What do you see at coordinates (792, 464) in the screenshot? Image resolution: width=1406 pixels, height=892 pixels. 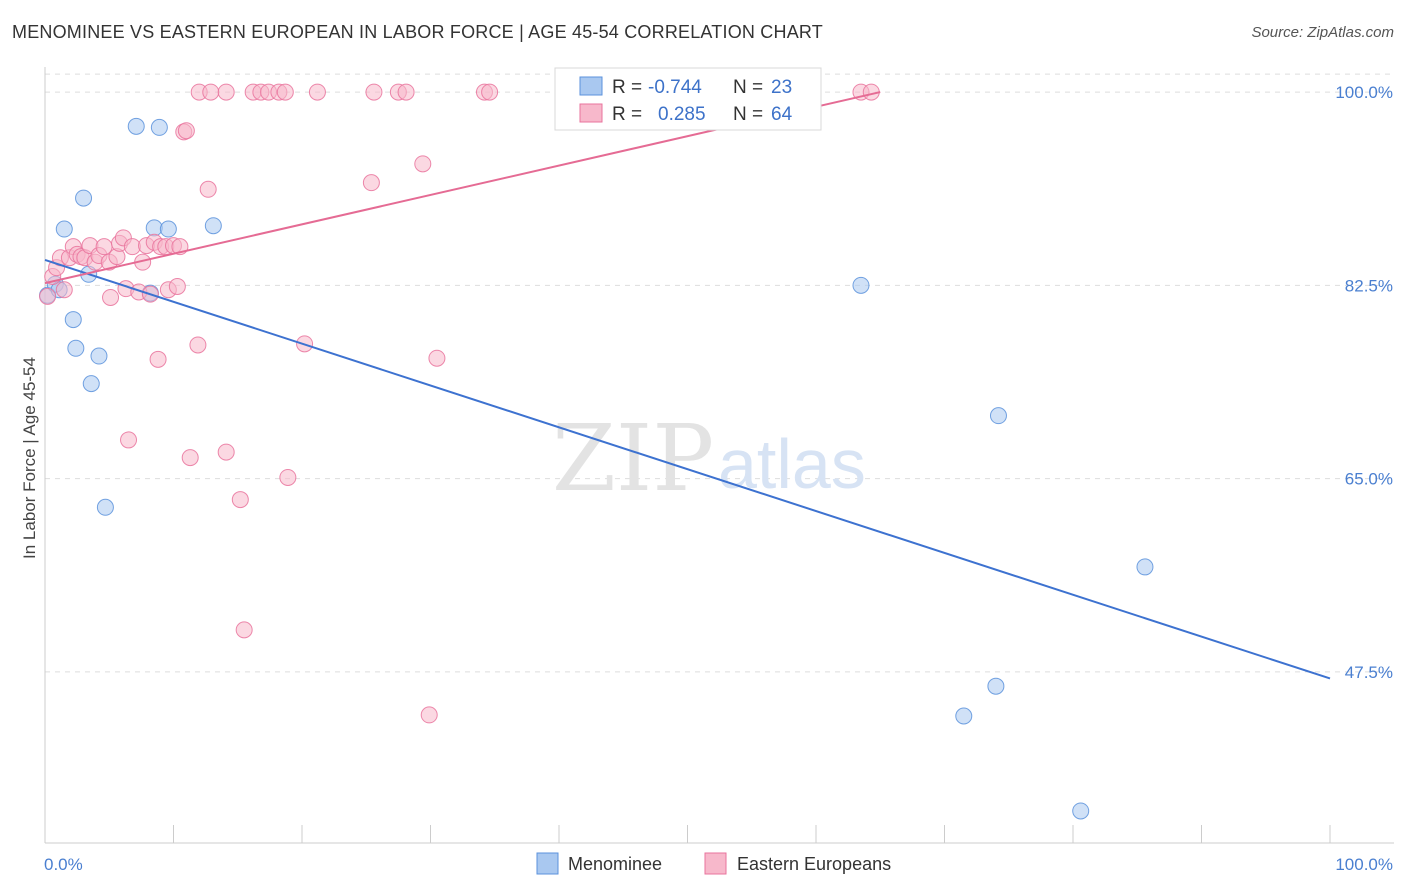 I see `watermark-atlas: atlas` at bounding box center [792, 464].